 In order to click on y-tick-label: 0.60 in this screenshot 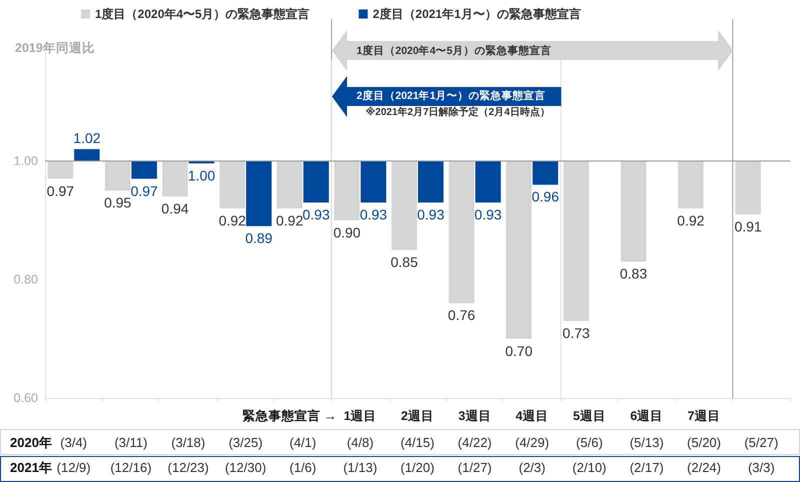, I will do `click(26, 398)`.